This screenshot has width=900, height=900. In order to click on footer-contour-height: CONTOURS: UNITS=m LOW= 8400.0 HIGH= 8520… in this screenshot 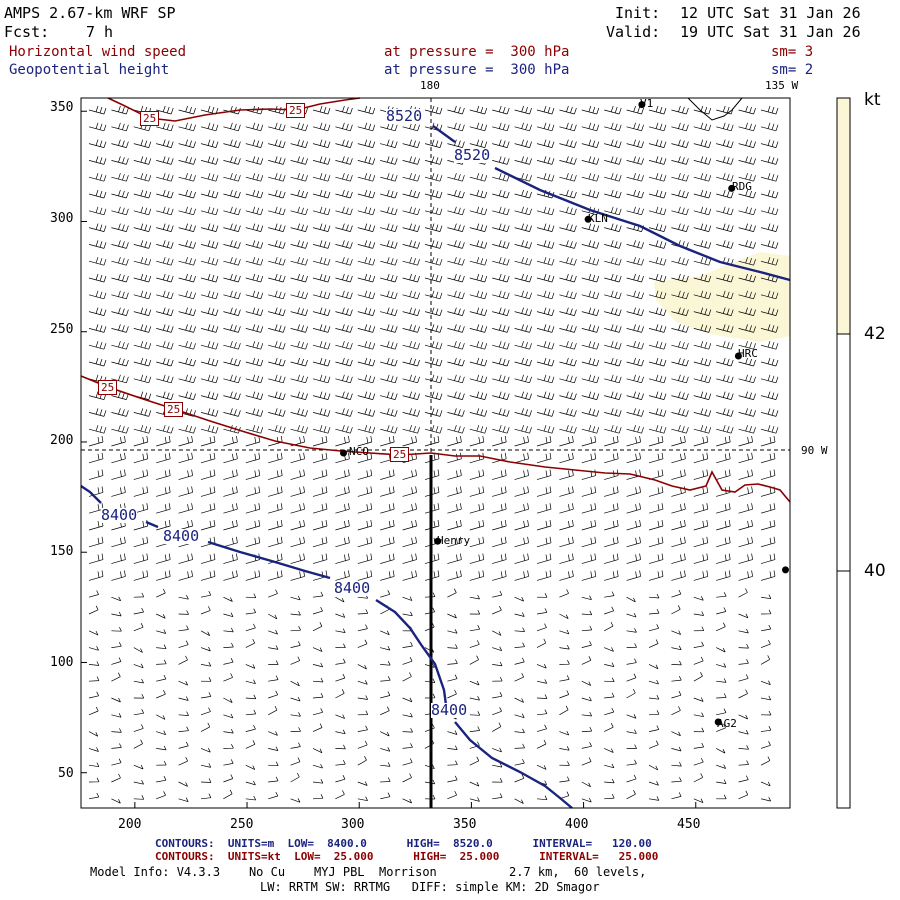, I will do `click(403, 843)`.